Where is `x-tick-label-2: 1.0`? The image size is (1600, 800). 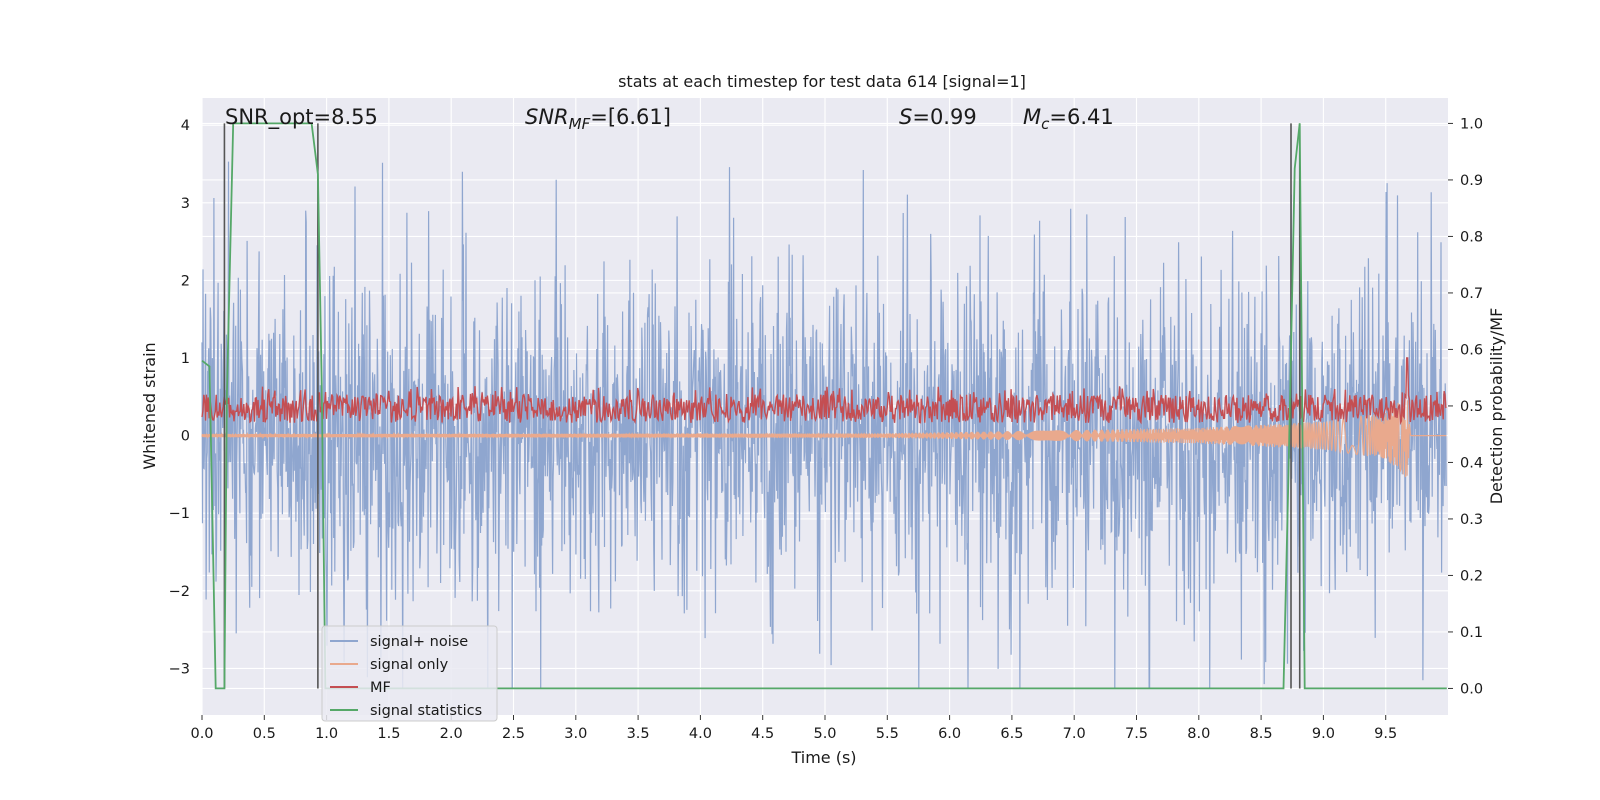 x-tick-label-2: 1.0 is located at coordinates (326, 734).